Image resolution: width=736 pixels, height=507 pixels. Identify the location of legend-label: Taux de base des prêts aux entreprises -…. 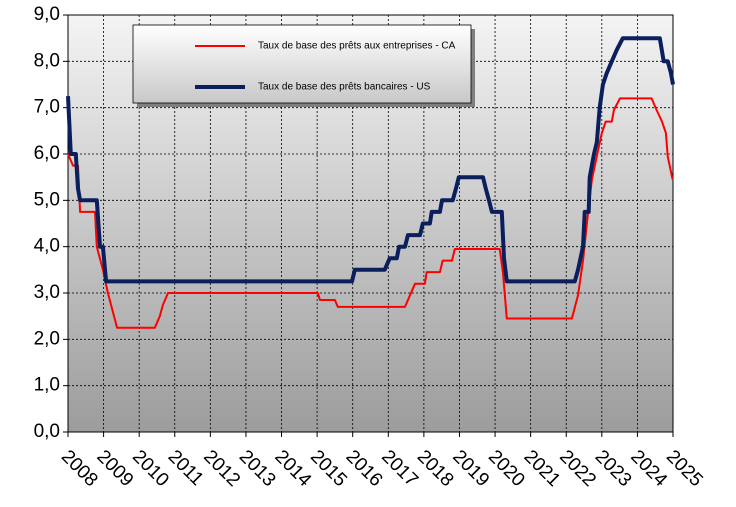
(357, 46).